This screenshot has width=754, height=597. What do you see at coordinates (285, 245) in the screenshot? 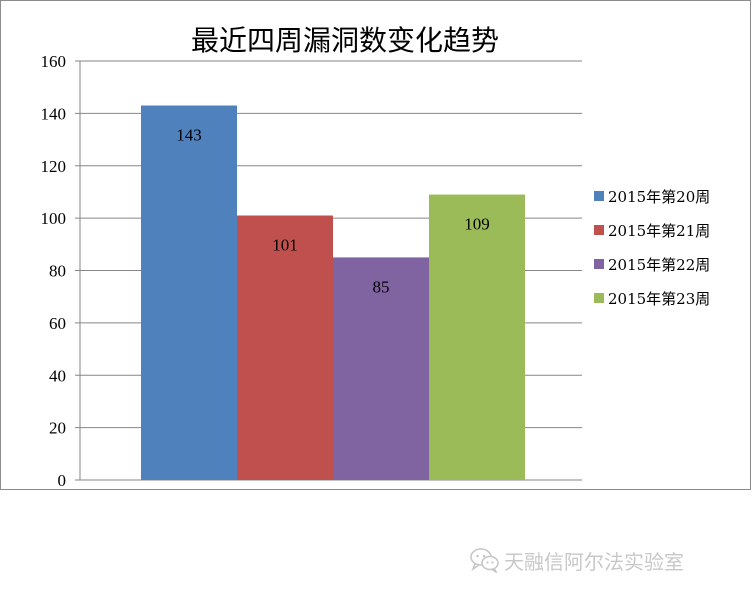
I see `data-label: 101` at bounding box center [285, 245].